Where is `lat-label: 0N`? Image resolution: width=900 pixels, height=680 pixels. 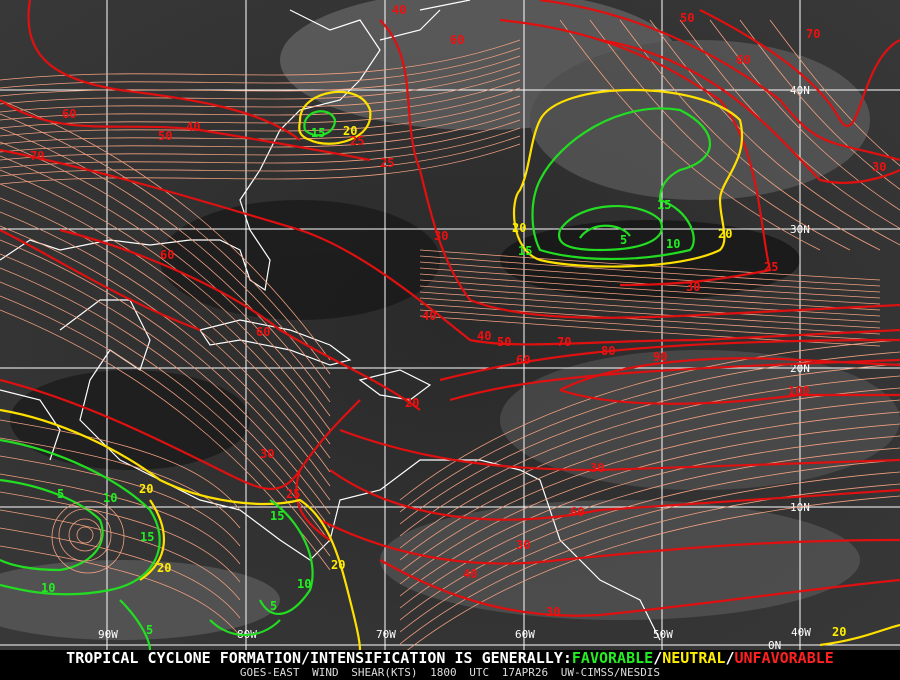
lat-label: 0N is located at coordinates (774, 644).